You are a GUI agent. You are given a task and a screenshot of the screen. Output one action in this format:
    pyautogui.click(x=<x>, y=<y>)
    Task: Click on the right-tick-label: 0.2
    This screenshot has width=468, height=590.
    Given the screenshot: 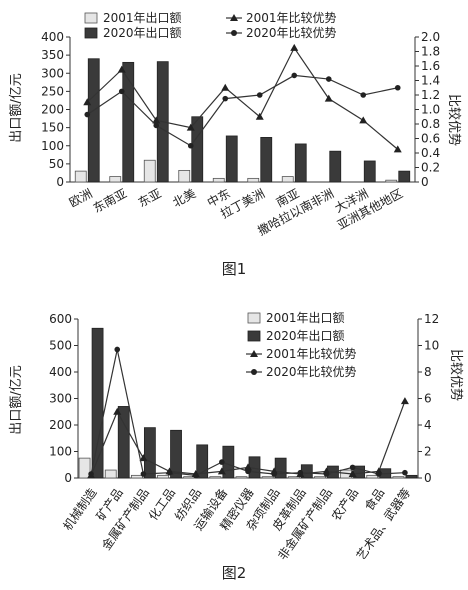 What is the action you would take?
    pyautogui.click(x=430, y=168)
    